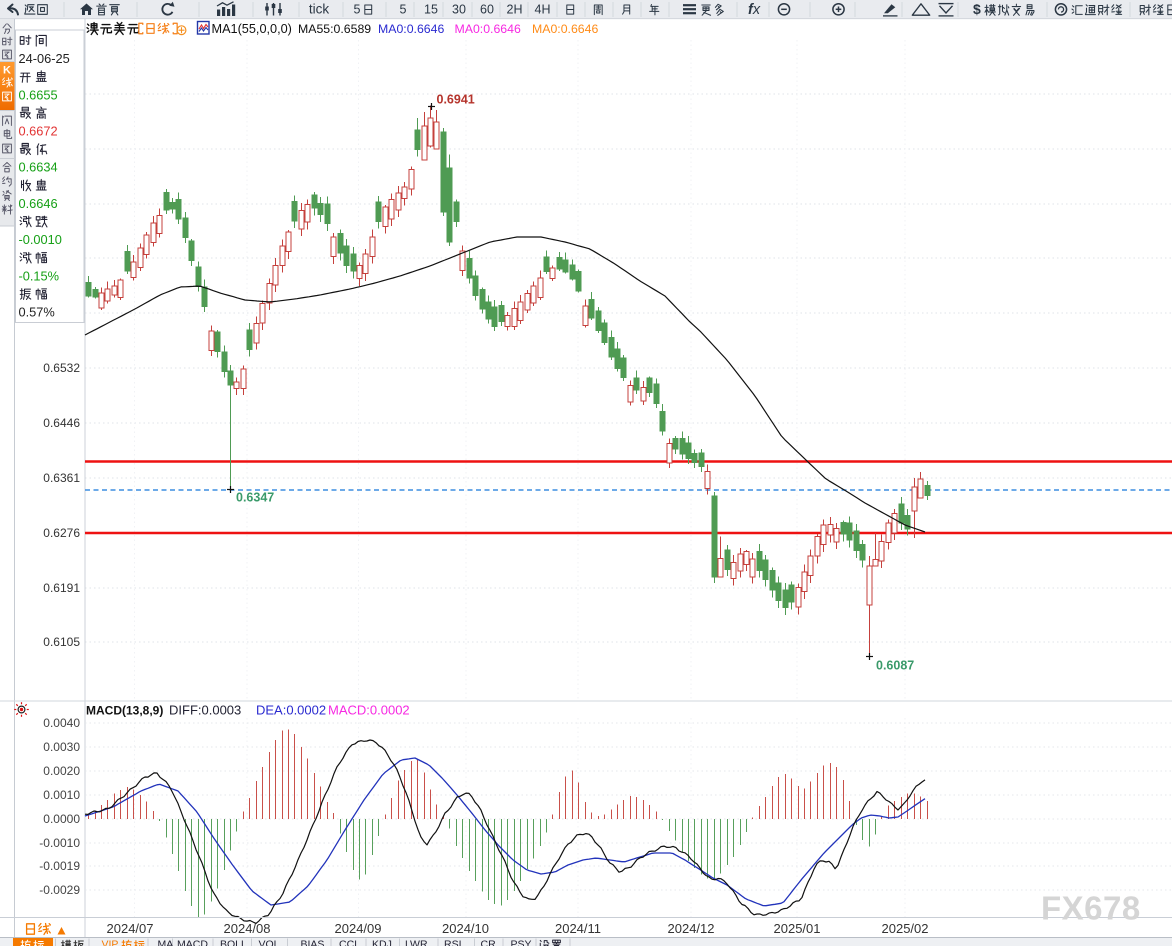 This screenshot has width=1172, height=946. Describe the element at coordinates (797, 928) in the screenshot. I see `svg-text: 2025/01` at that location.